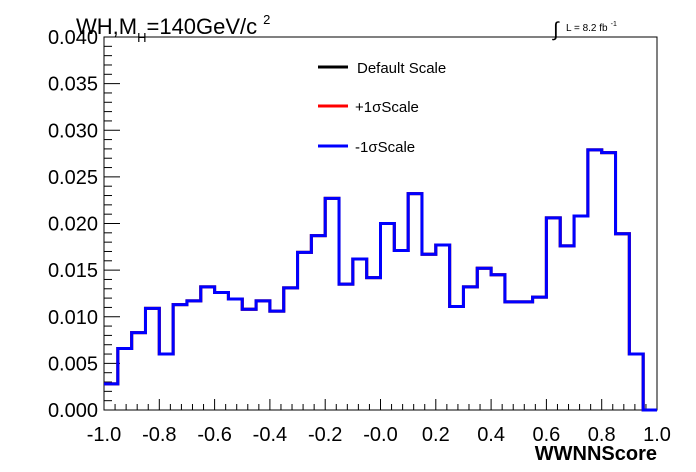 The image size is (696, 472). What do you see at coordinates (436, 435) in the screenshot?
I see `x-tick-label: 0.2` at bounding box center [436, 435].